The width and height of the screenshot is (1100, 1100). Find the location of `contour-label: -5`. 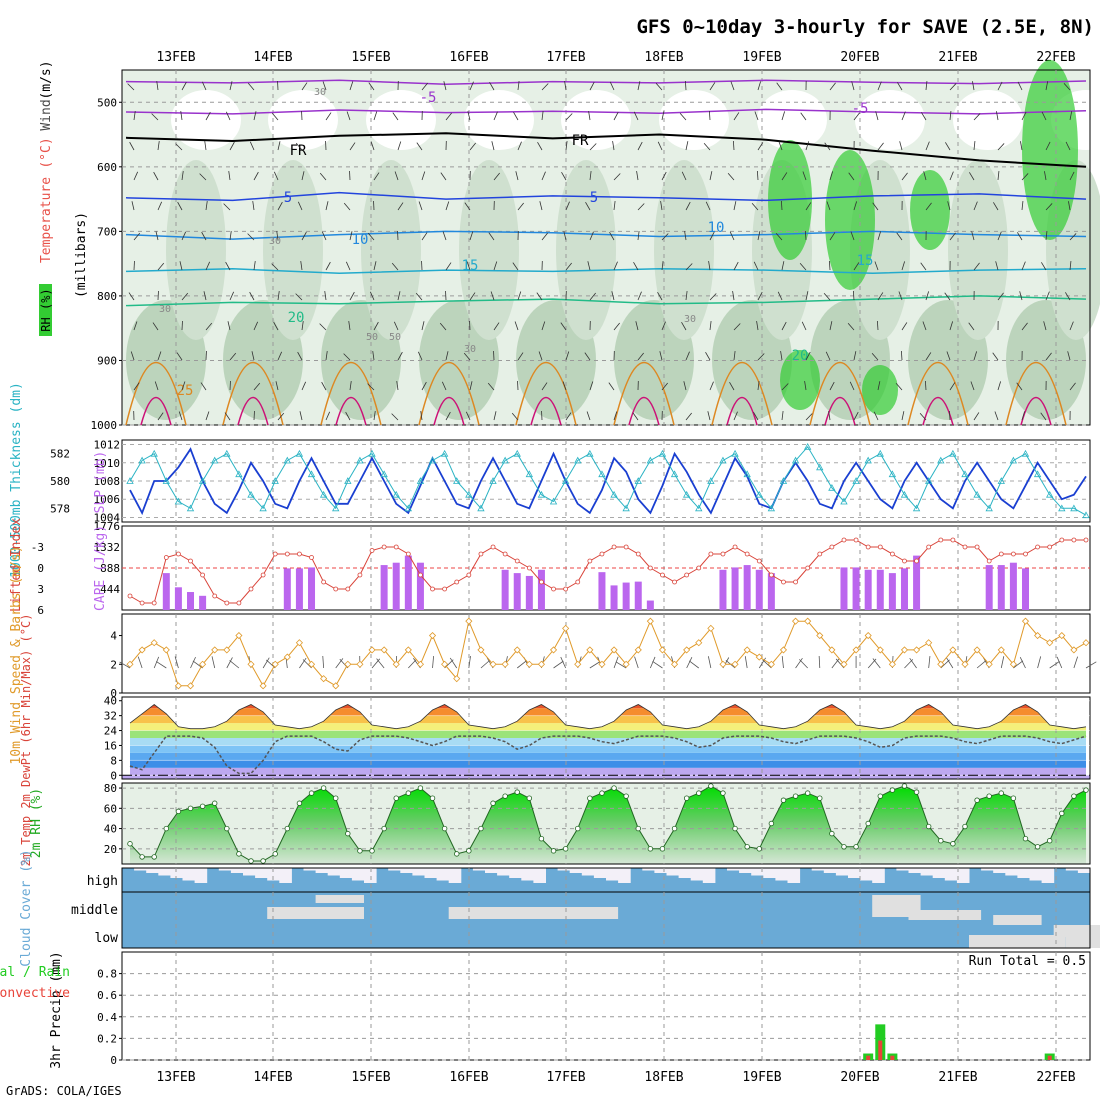

contour-label: -5 is located at coordinates (860, 109).